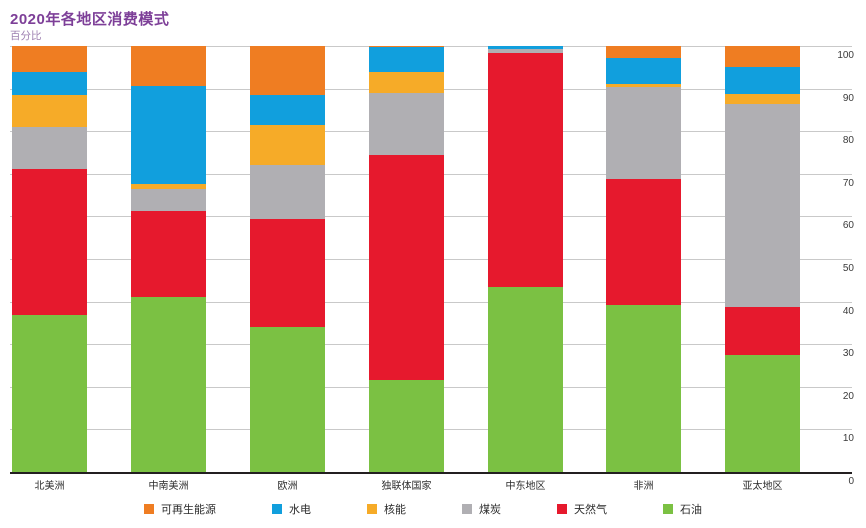  I want to click on y-axis-tick-label: 90, so click(848, 98).